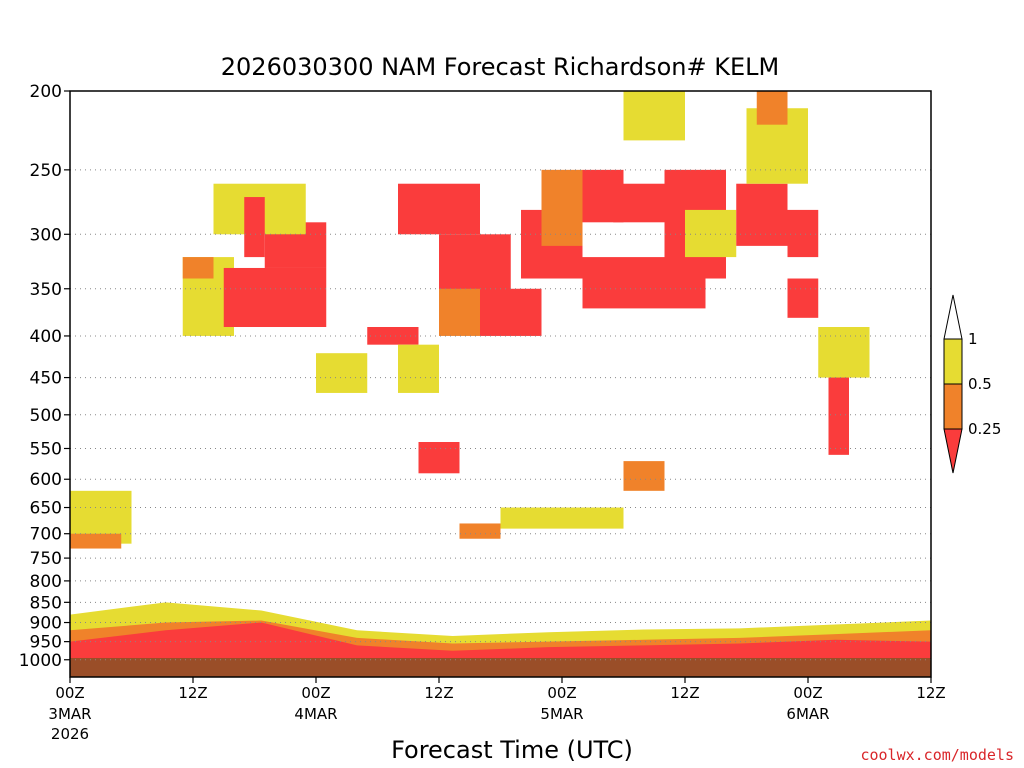 The width and height of the screenshot is (1024, 768). Describe the element at coordinates (500, 640) in the screenshot. I see `surface-layer-low` at that location.